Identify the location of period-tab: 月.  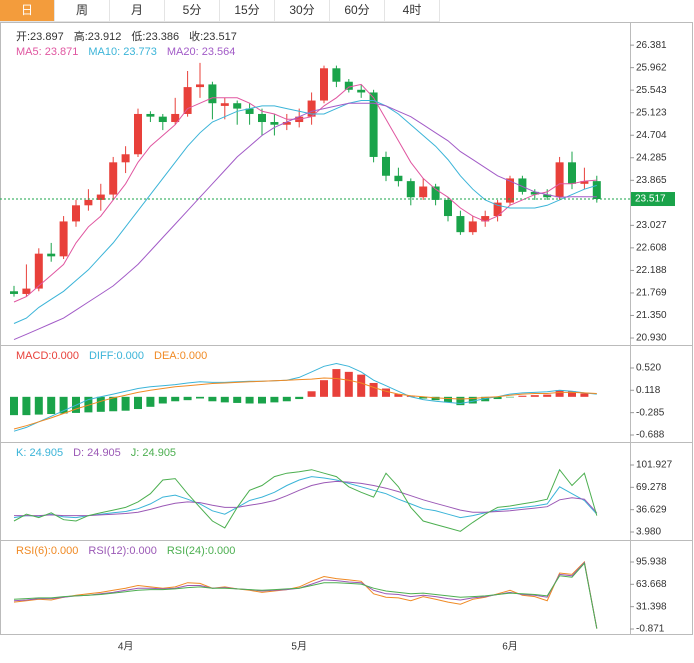
(137, 11).